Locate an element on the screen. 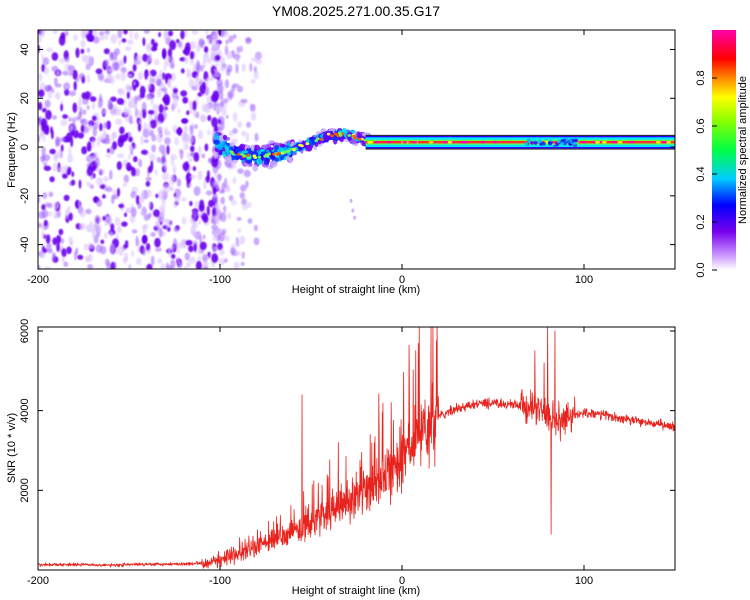 The height and width of the screenshot is (600, 750). spectrogram-x-tick-label: -100 is located at coordinates (220, 280).